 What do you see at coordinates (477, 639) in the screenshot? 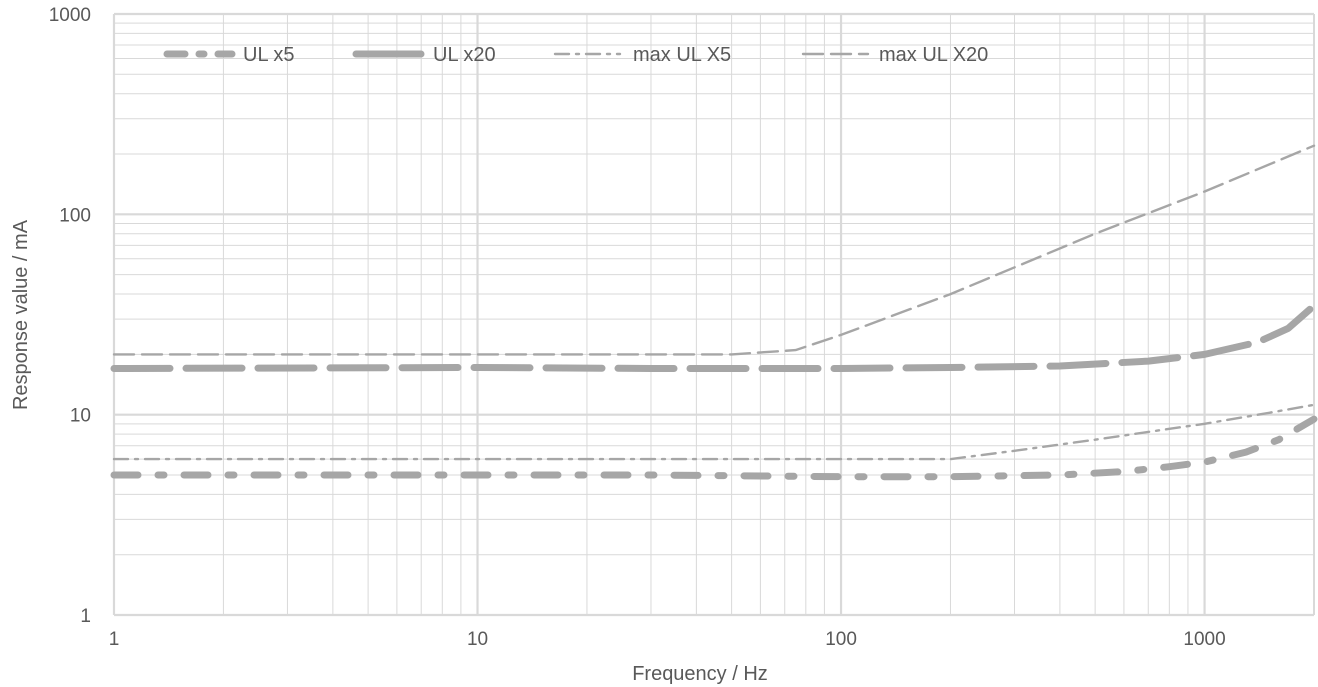
I see `x-tick-label: 10` at bounding box center [477, 639].